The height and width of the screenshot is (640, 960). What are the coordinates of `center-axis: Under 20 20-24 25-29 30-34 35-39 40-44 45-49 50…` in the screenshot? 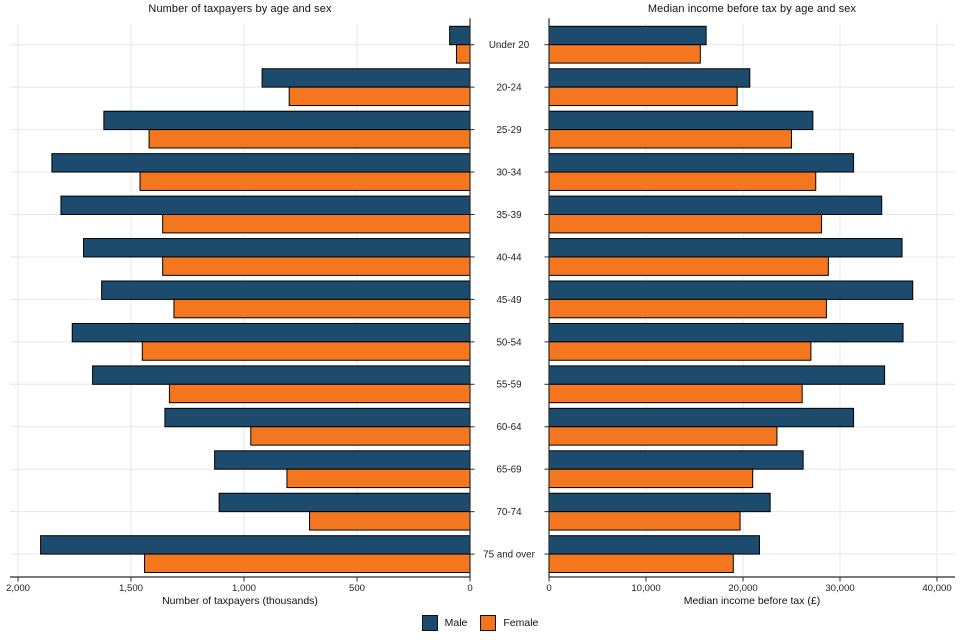 It's located at (509, 300).